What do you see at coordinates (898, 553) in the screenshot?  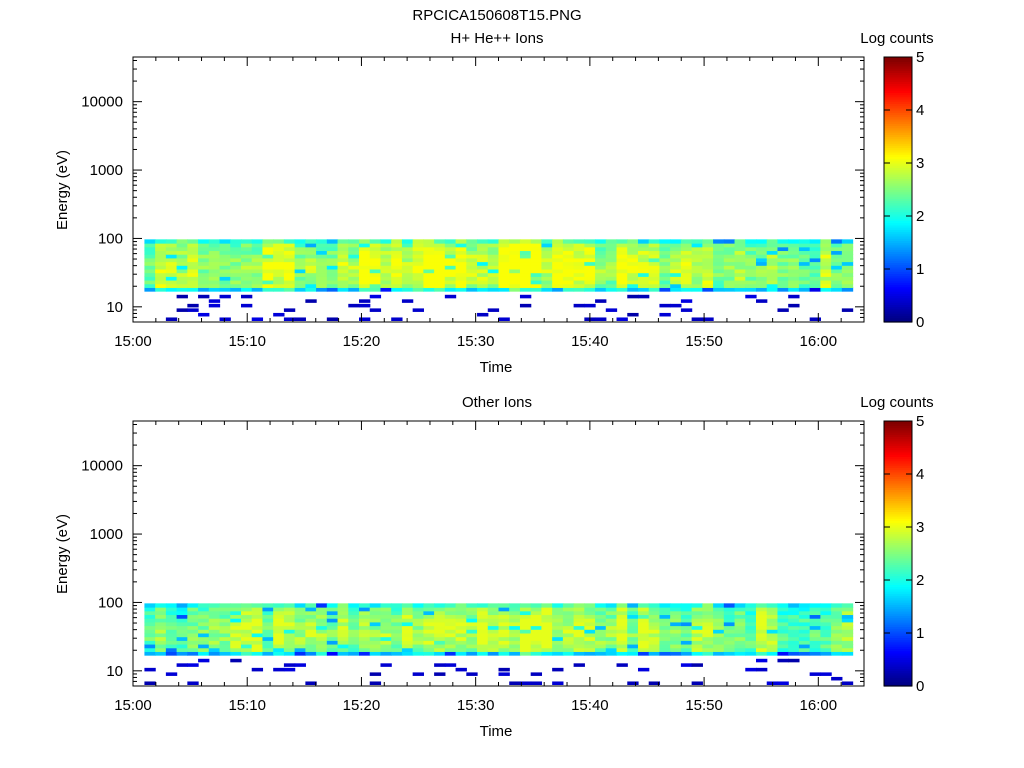 I see `colorbar-frame` at bounding box center [898, 553].